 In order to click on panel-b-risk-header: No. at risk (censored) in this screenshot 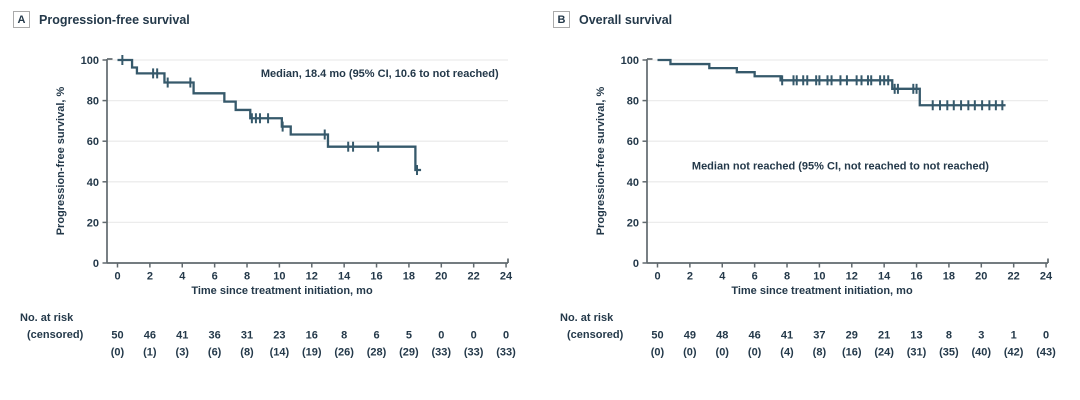, I will do `click(591, 326)`.